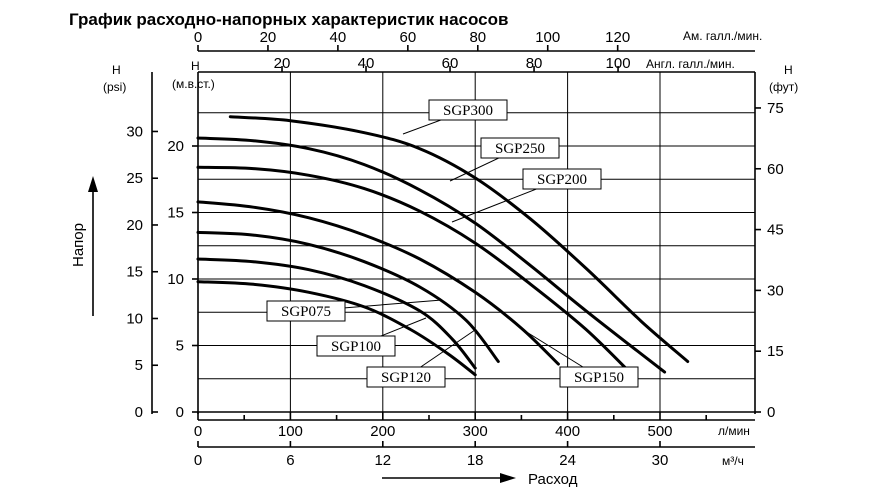  I want to click on psi-tick-label: 30, so click(134, 131).